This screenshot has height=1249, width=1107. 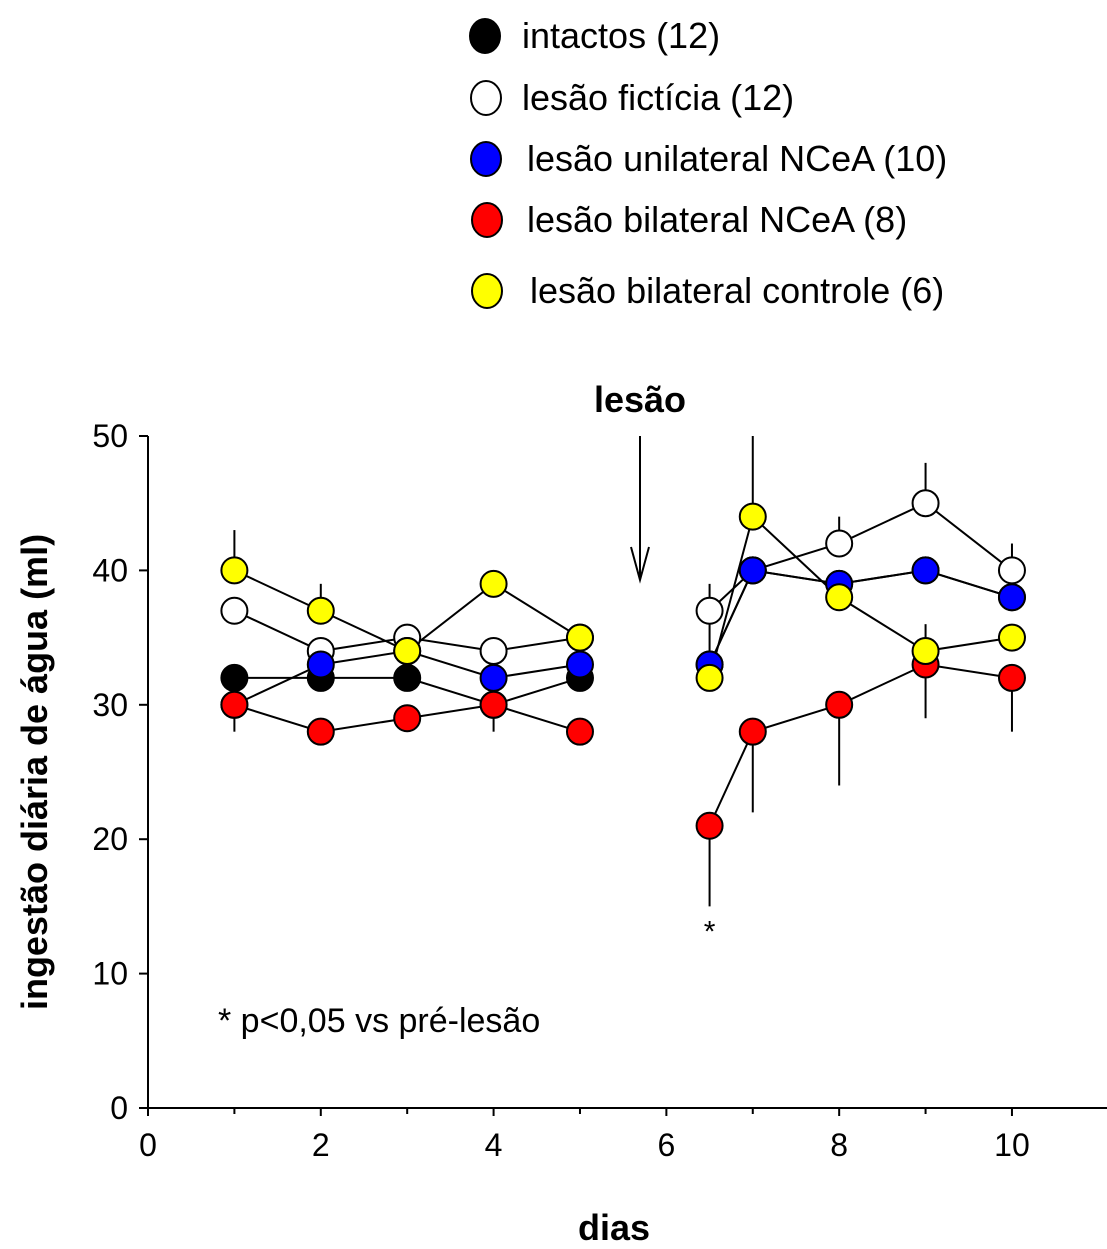 I want to click on x-tick-label: 4, so click(x=494, y=1145).